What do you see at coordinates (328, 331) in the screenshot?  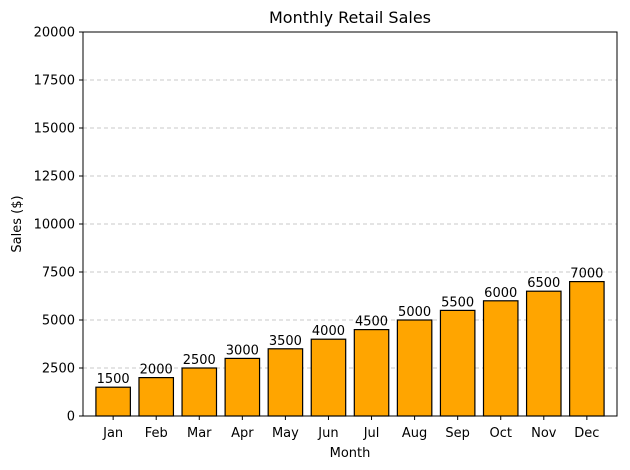 I see `bar-value-label: 4000` at bounding box center [328, 331].